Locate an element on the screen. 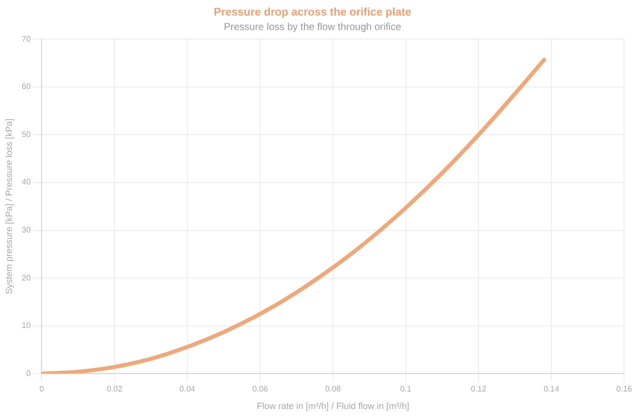 This screenshot has width=635, height=416. x-tick-label: 0.14 is located at coordinates (552, 389).